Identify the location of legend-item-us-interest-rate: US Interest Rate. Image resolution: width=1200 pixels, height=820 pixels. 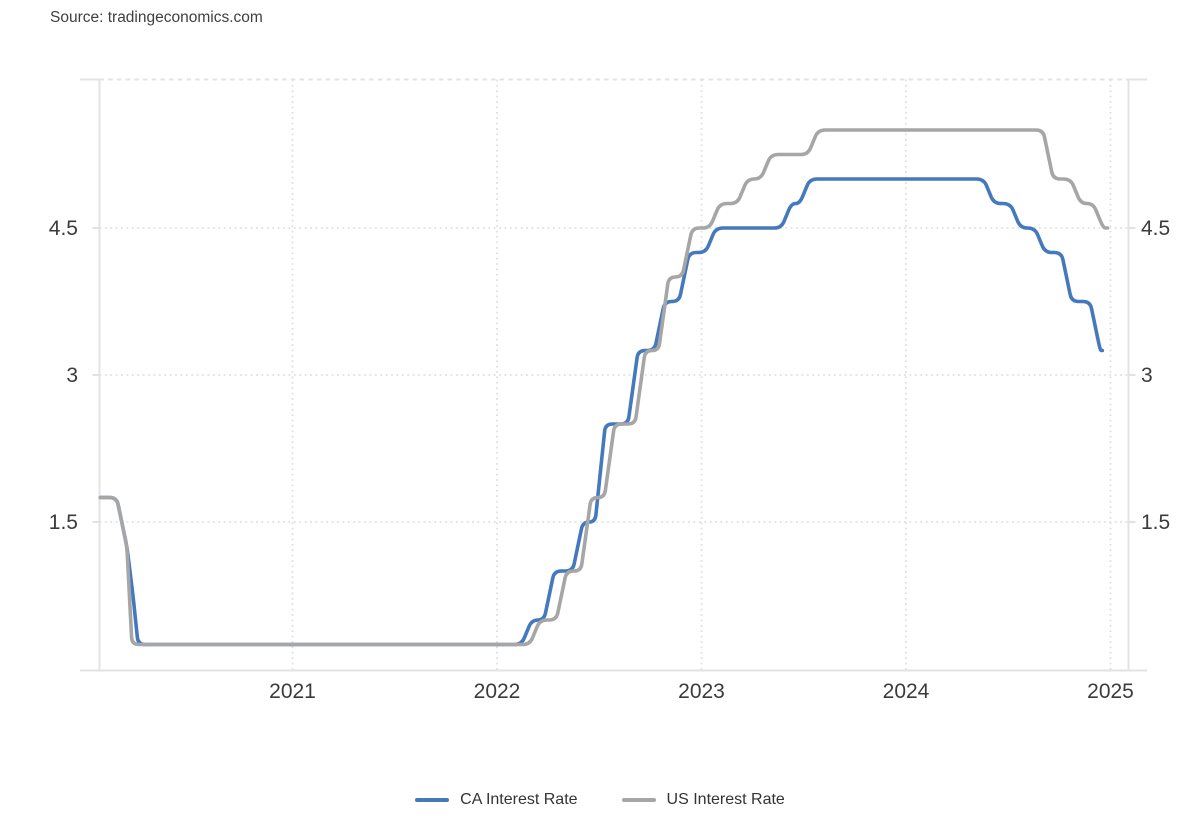
(703, 800).